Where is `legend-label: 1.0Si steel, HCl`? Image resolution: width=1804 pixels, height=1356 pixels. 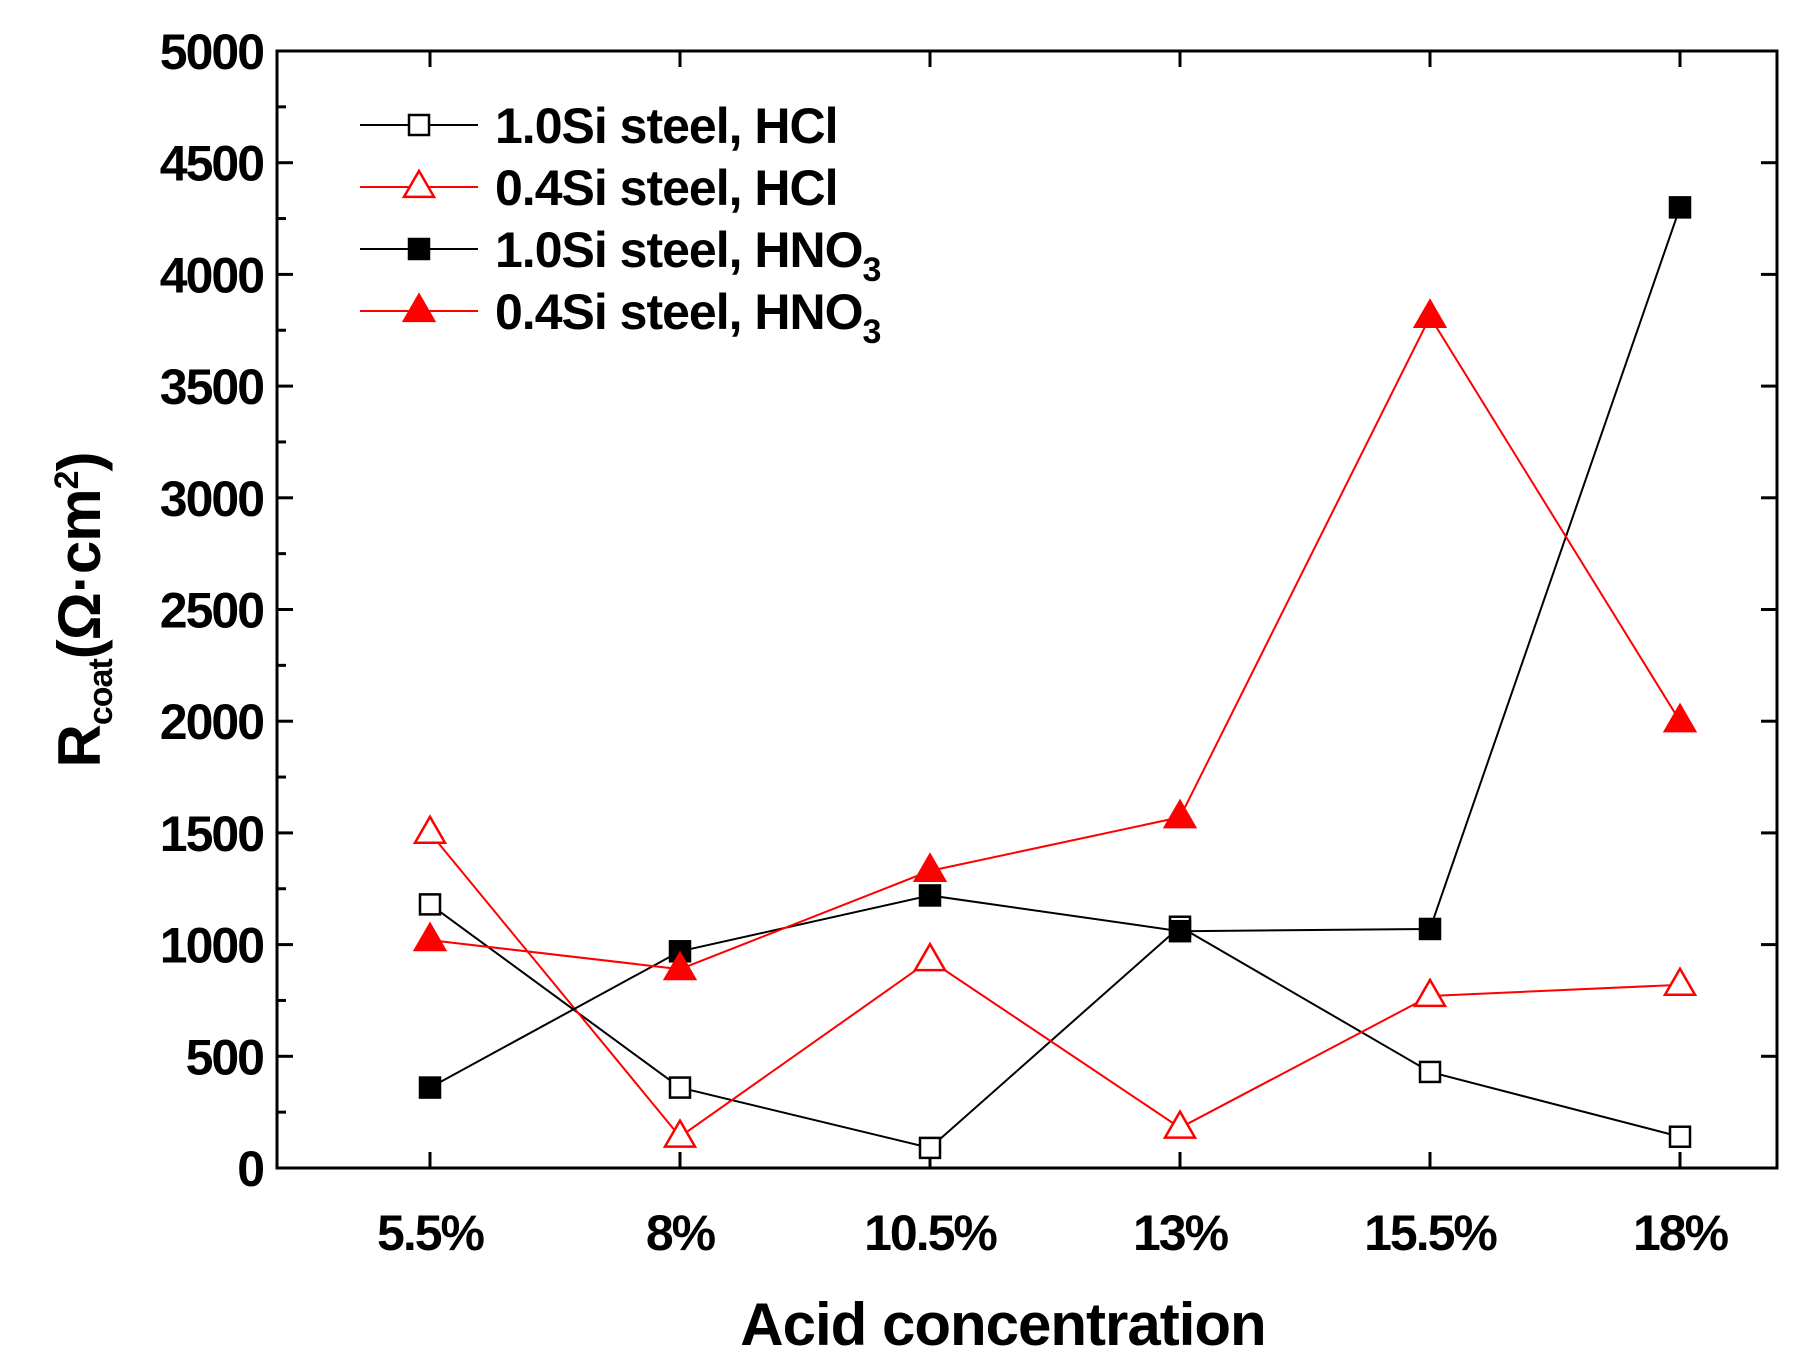 legend-label: 1.0Si steel, HCl is located at coordinates (666, 126).